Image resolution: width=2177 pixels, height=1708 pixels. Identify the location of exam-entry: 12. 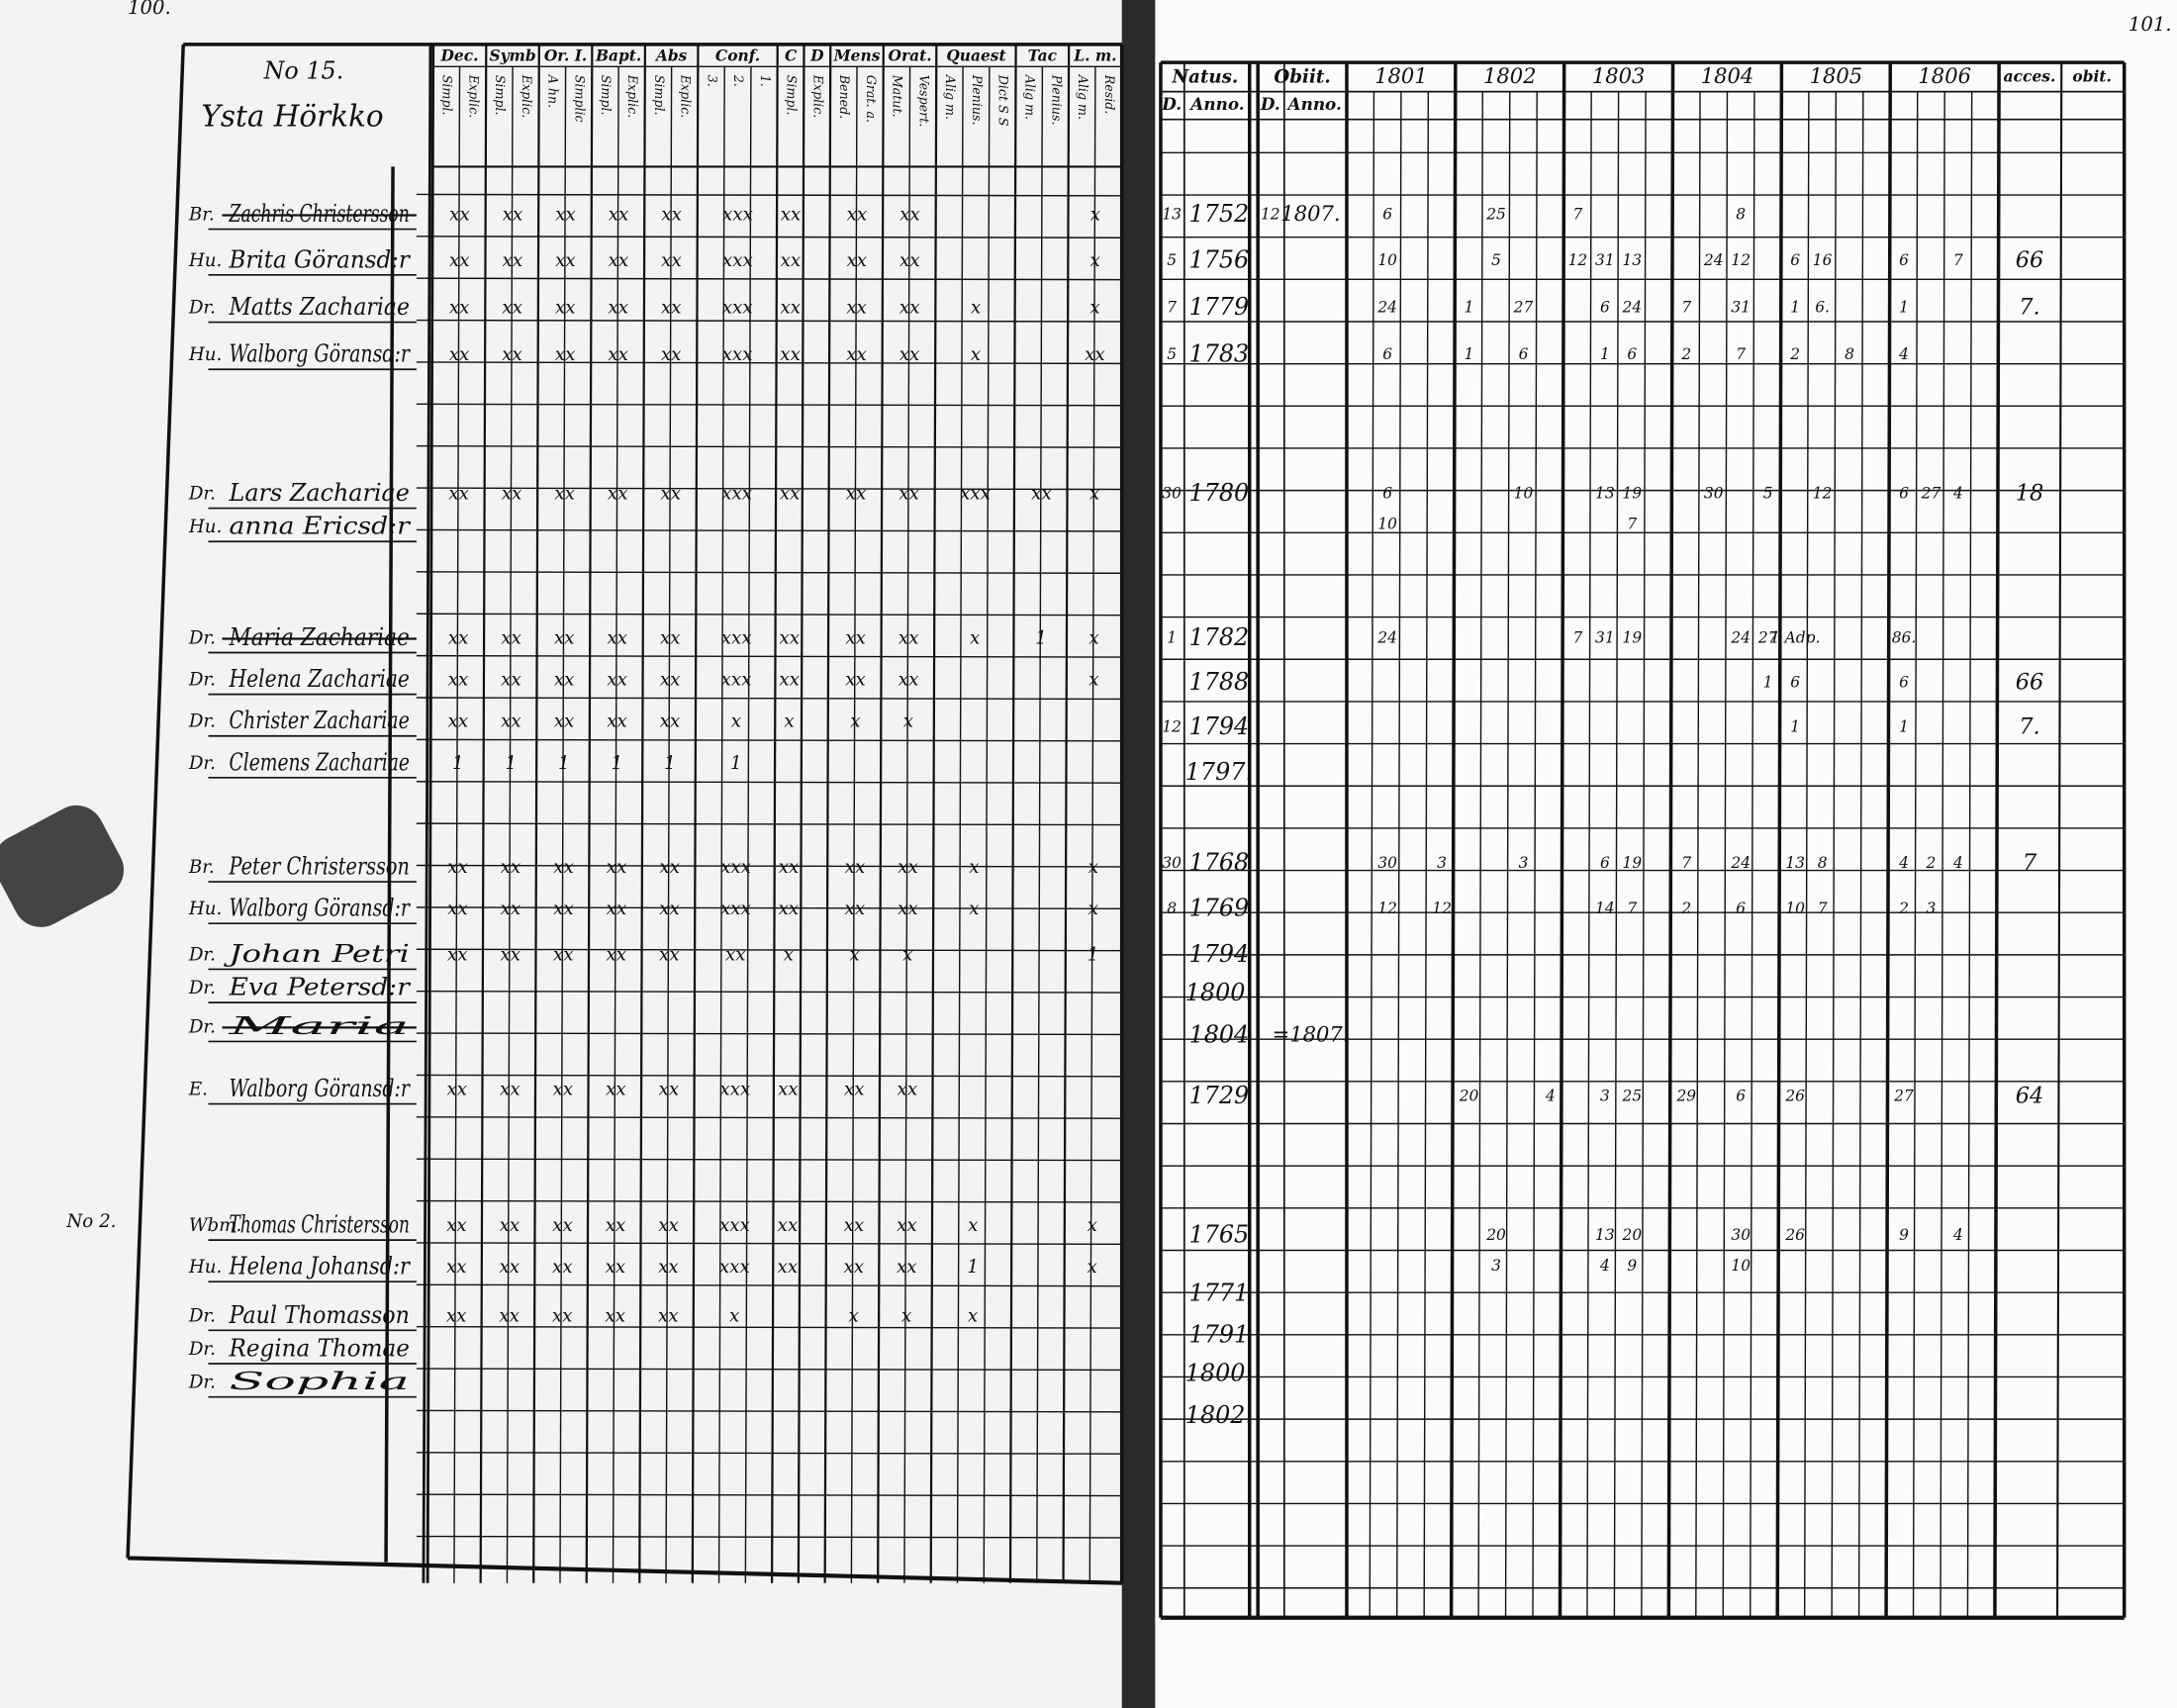
(1578, 260).